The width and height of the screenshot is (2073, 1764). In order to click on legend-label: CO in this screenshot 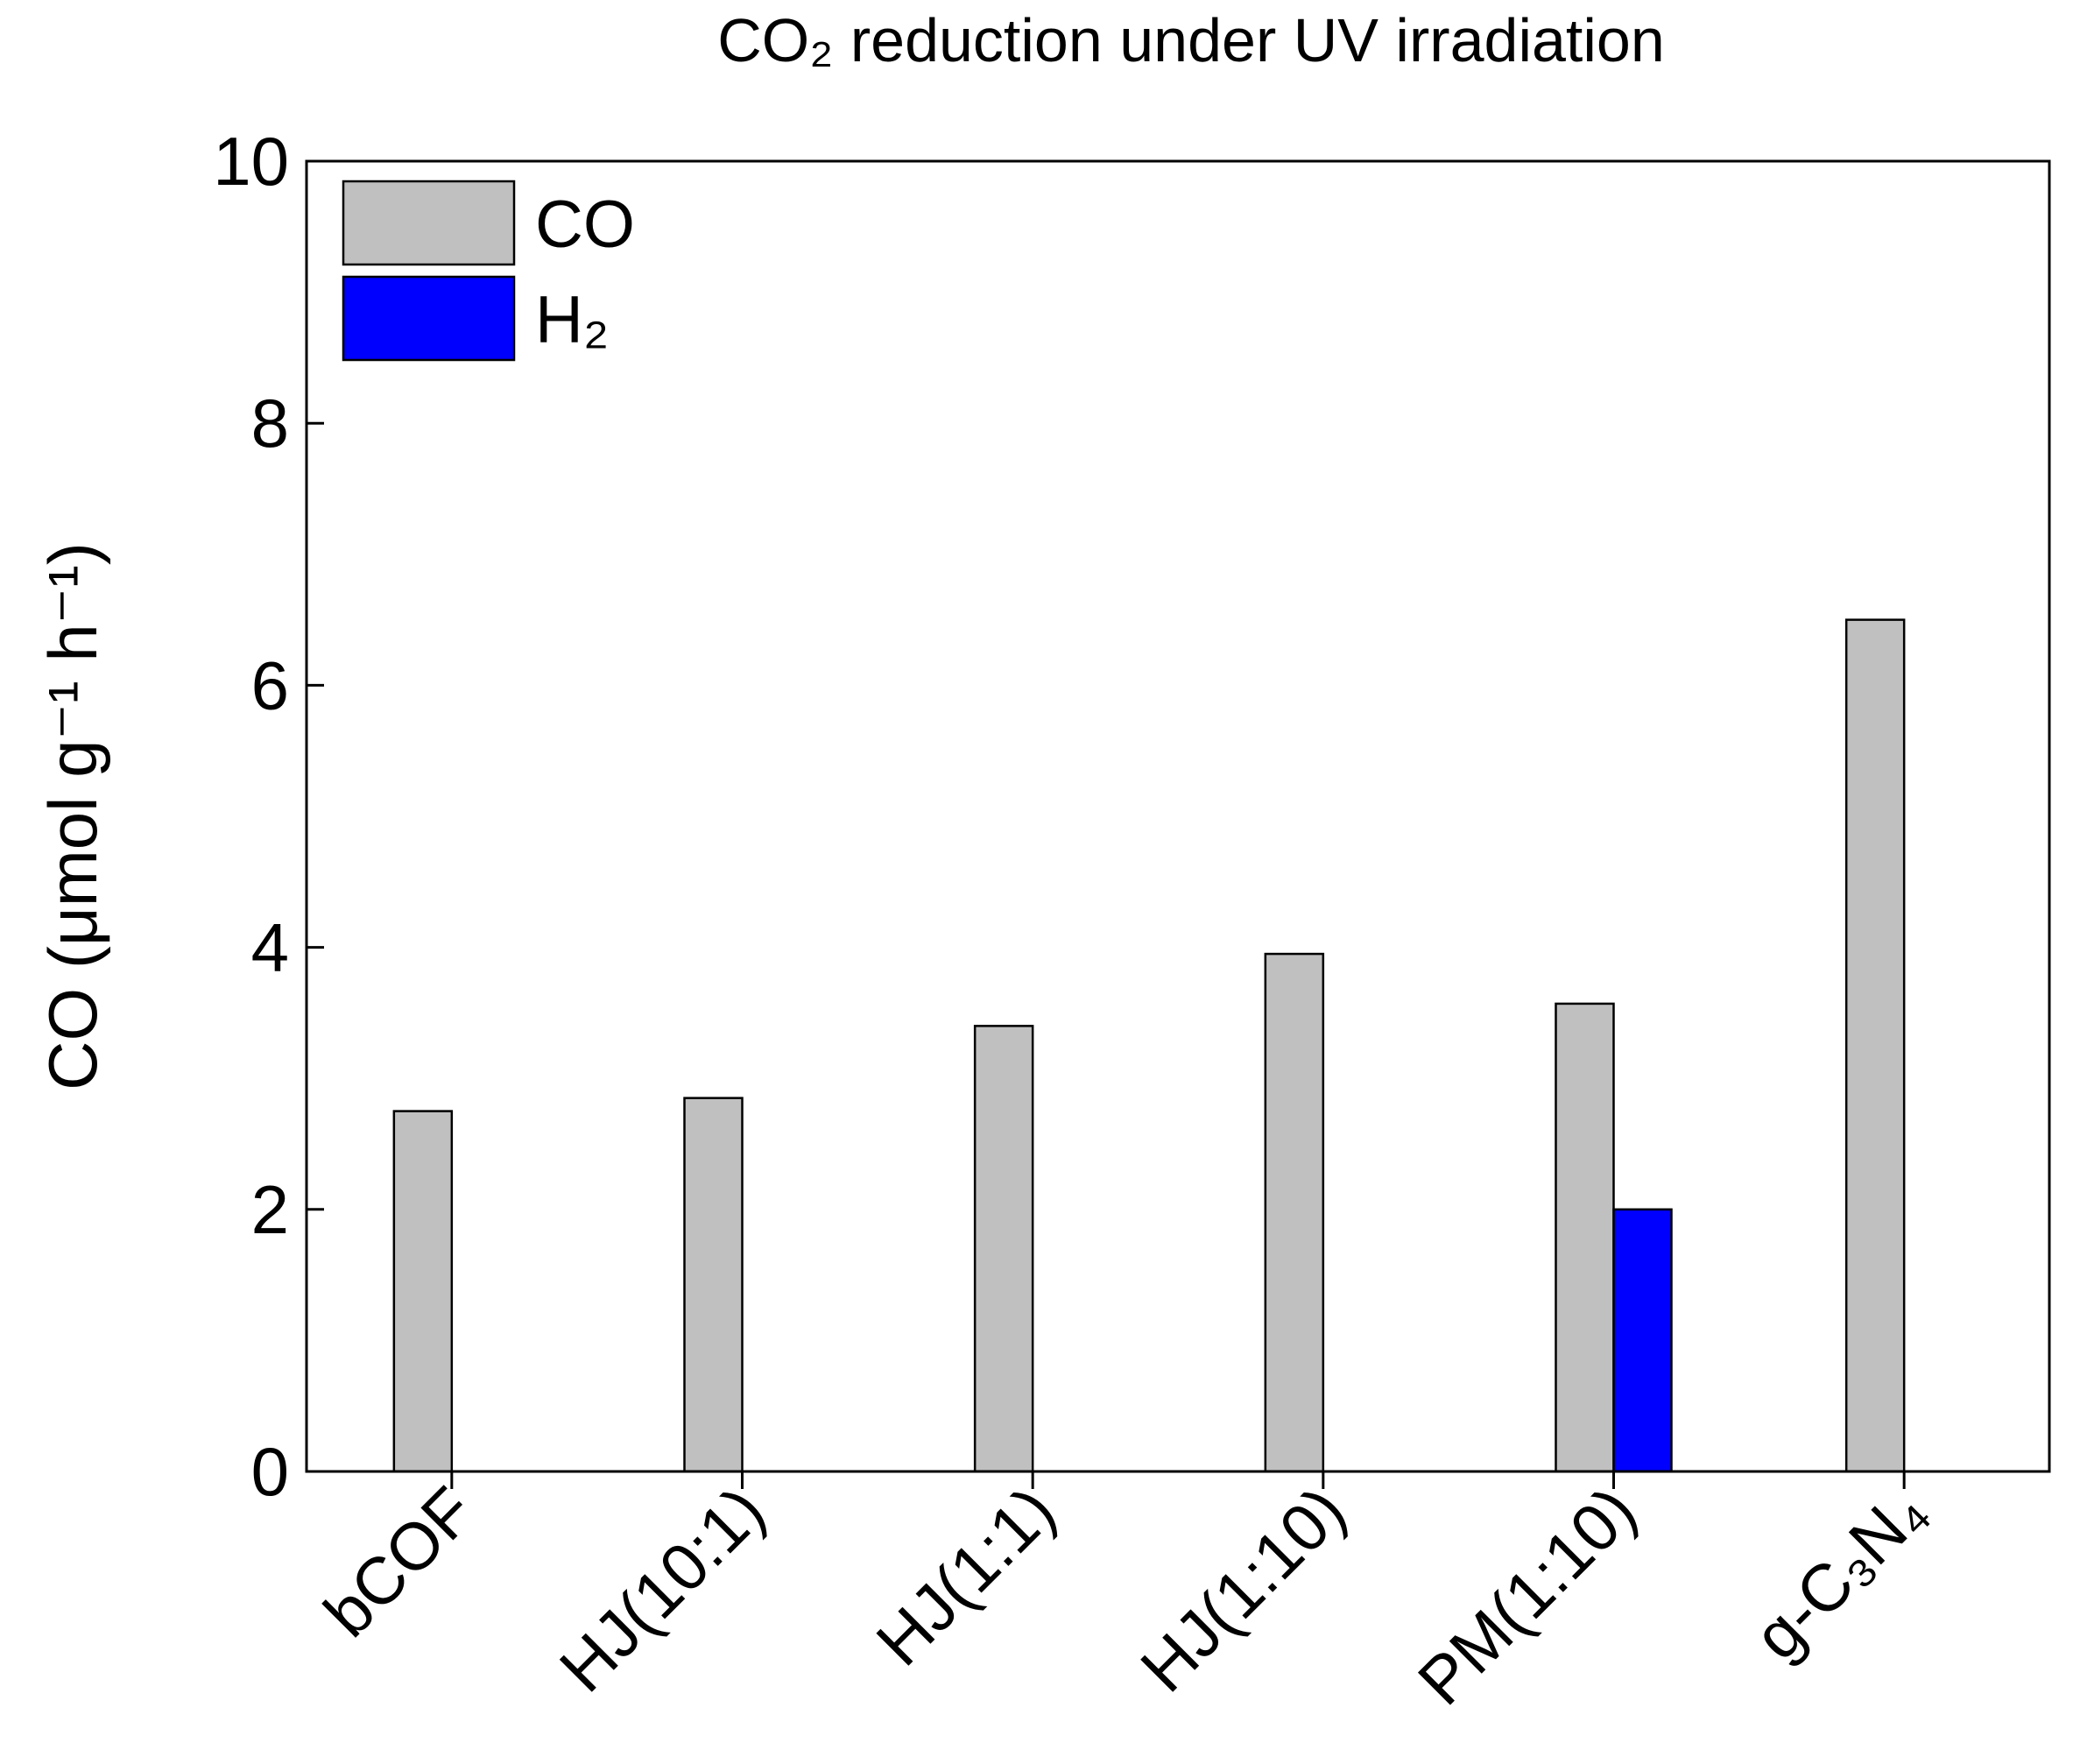, I will do `click(585, 224)`.